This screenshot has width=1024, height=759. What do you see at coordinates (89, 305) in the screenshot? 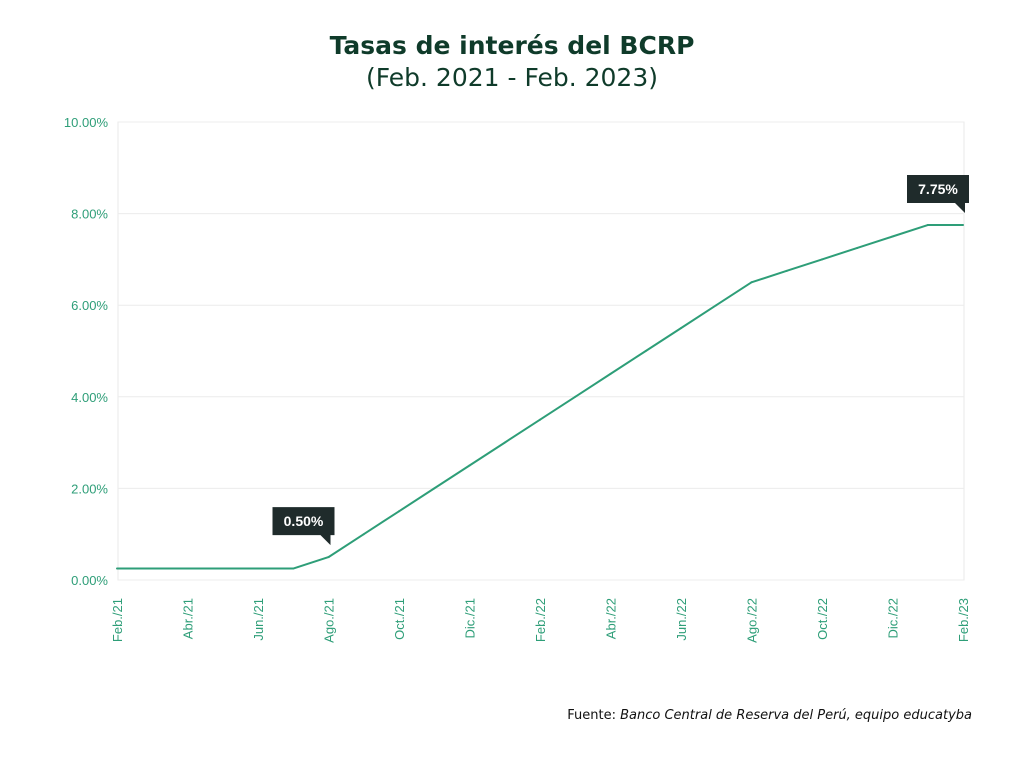
I see `y-tick-label: 6.00%` at bounding box center [89, 305].